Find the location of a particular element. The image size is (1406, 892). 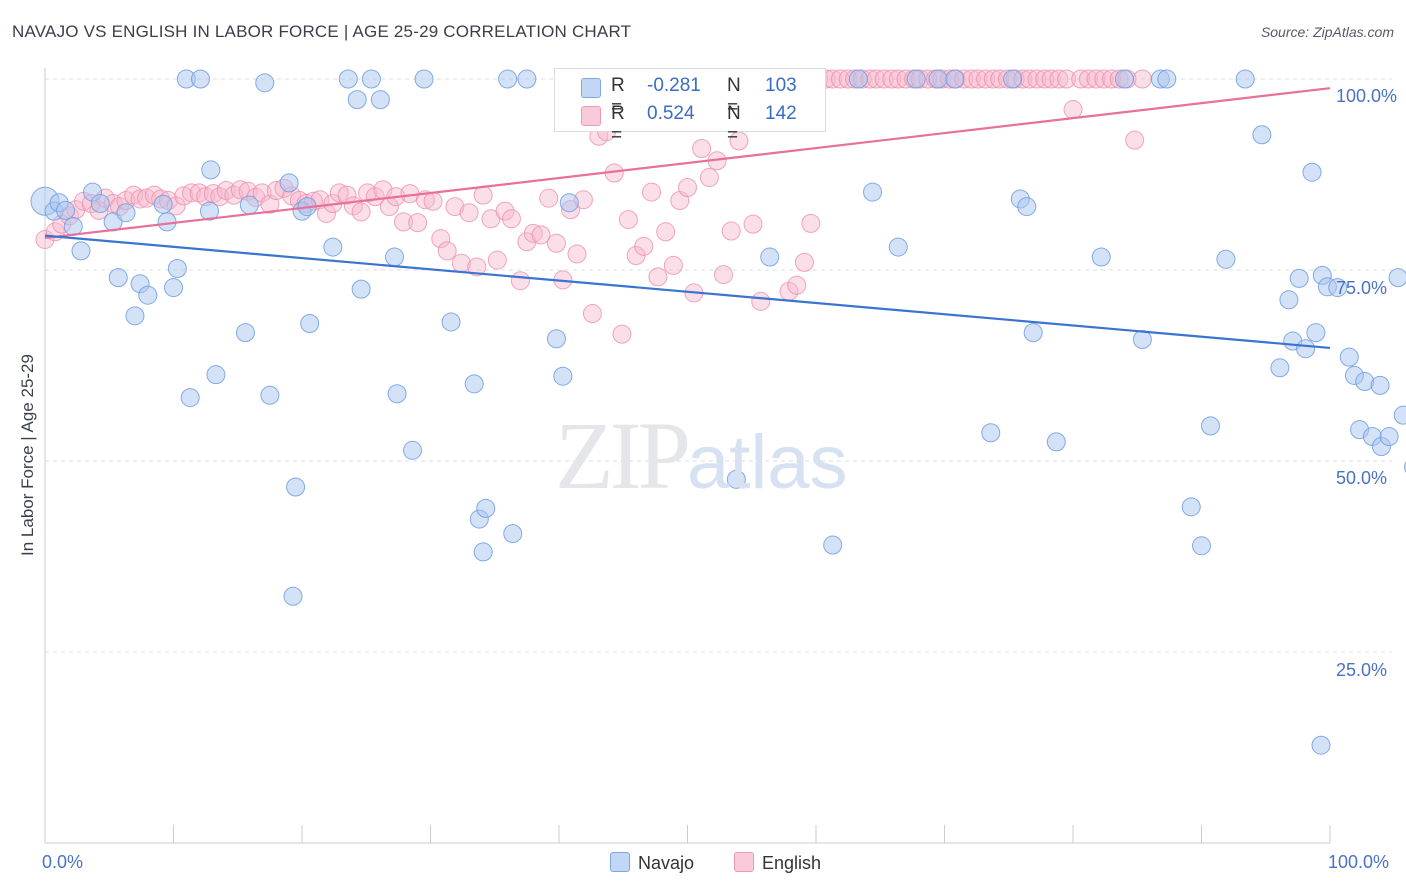

y-axis-title: In Labor Force | Age 25-29 is located at coordinates (27, 455).